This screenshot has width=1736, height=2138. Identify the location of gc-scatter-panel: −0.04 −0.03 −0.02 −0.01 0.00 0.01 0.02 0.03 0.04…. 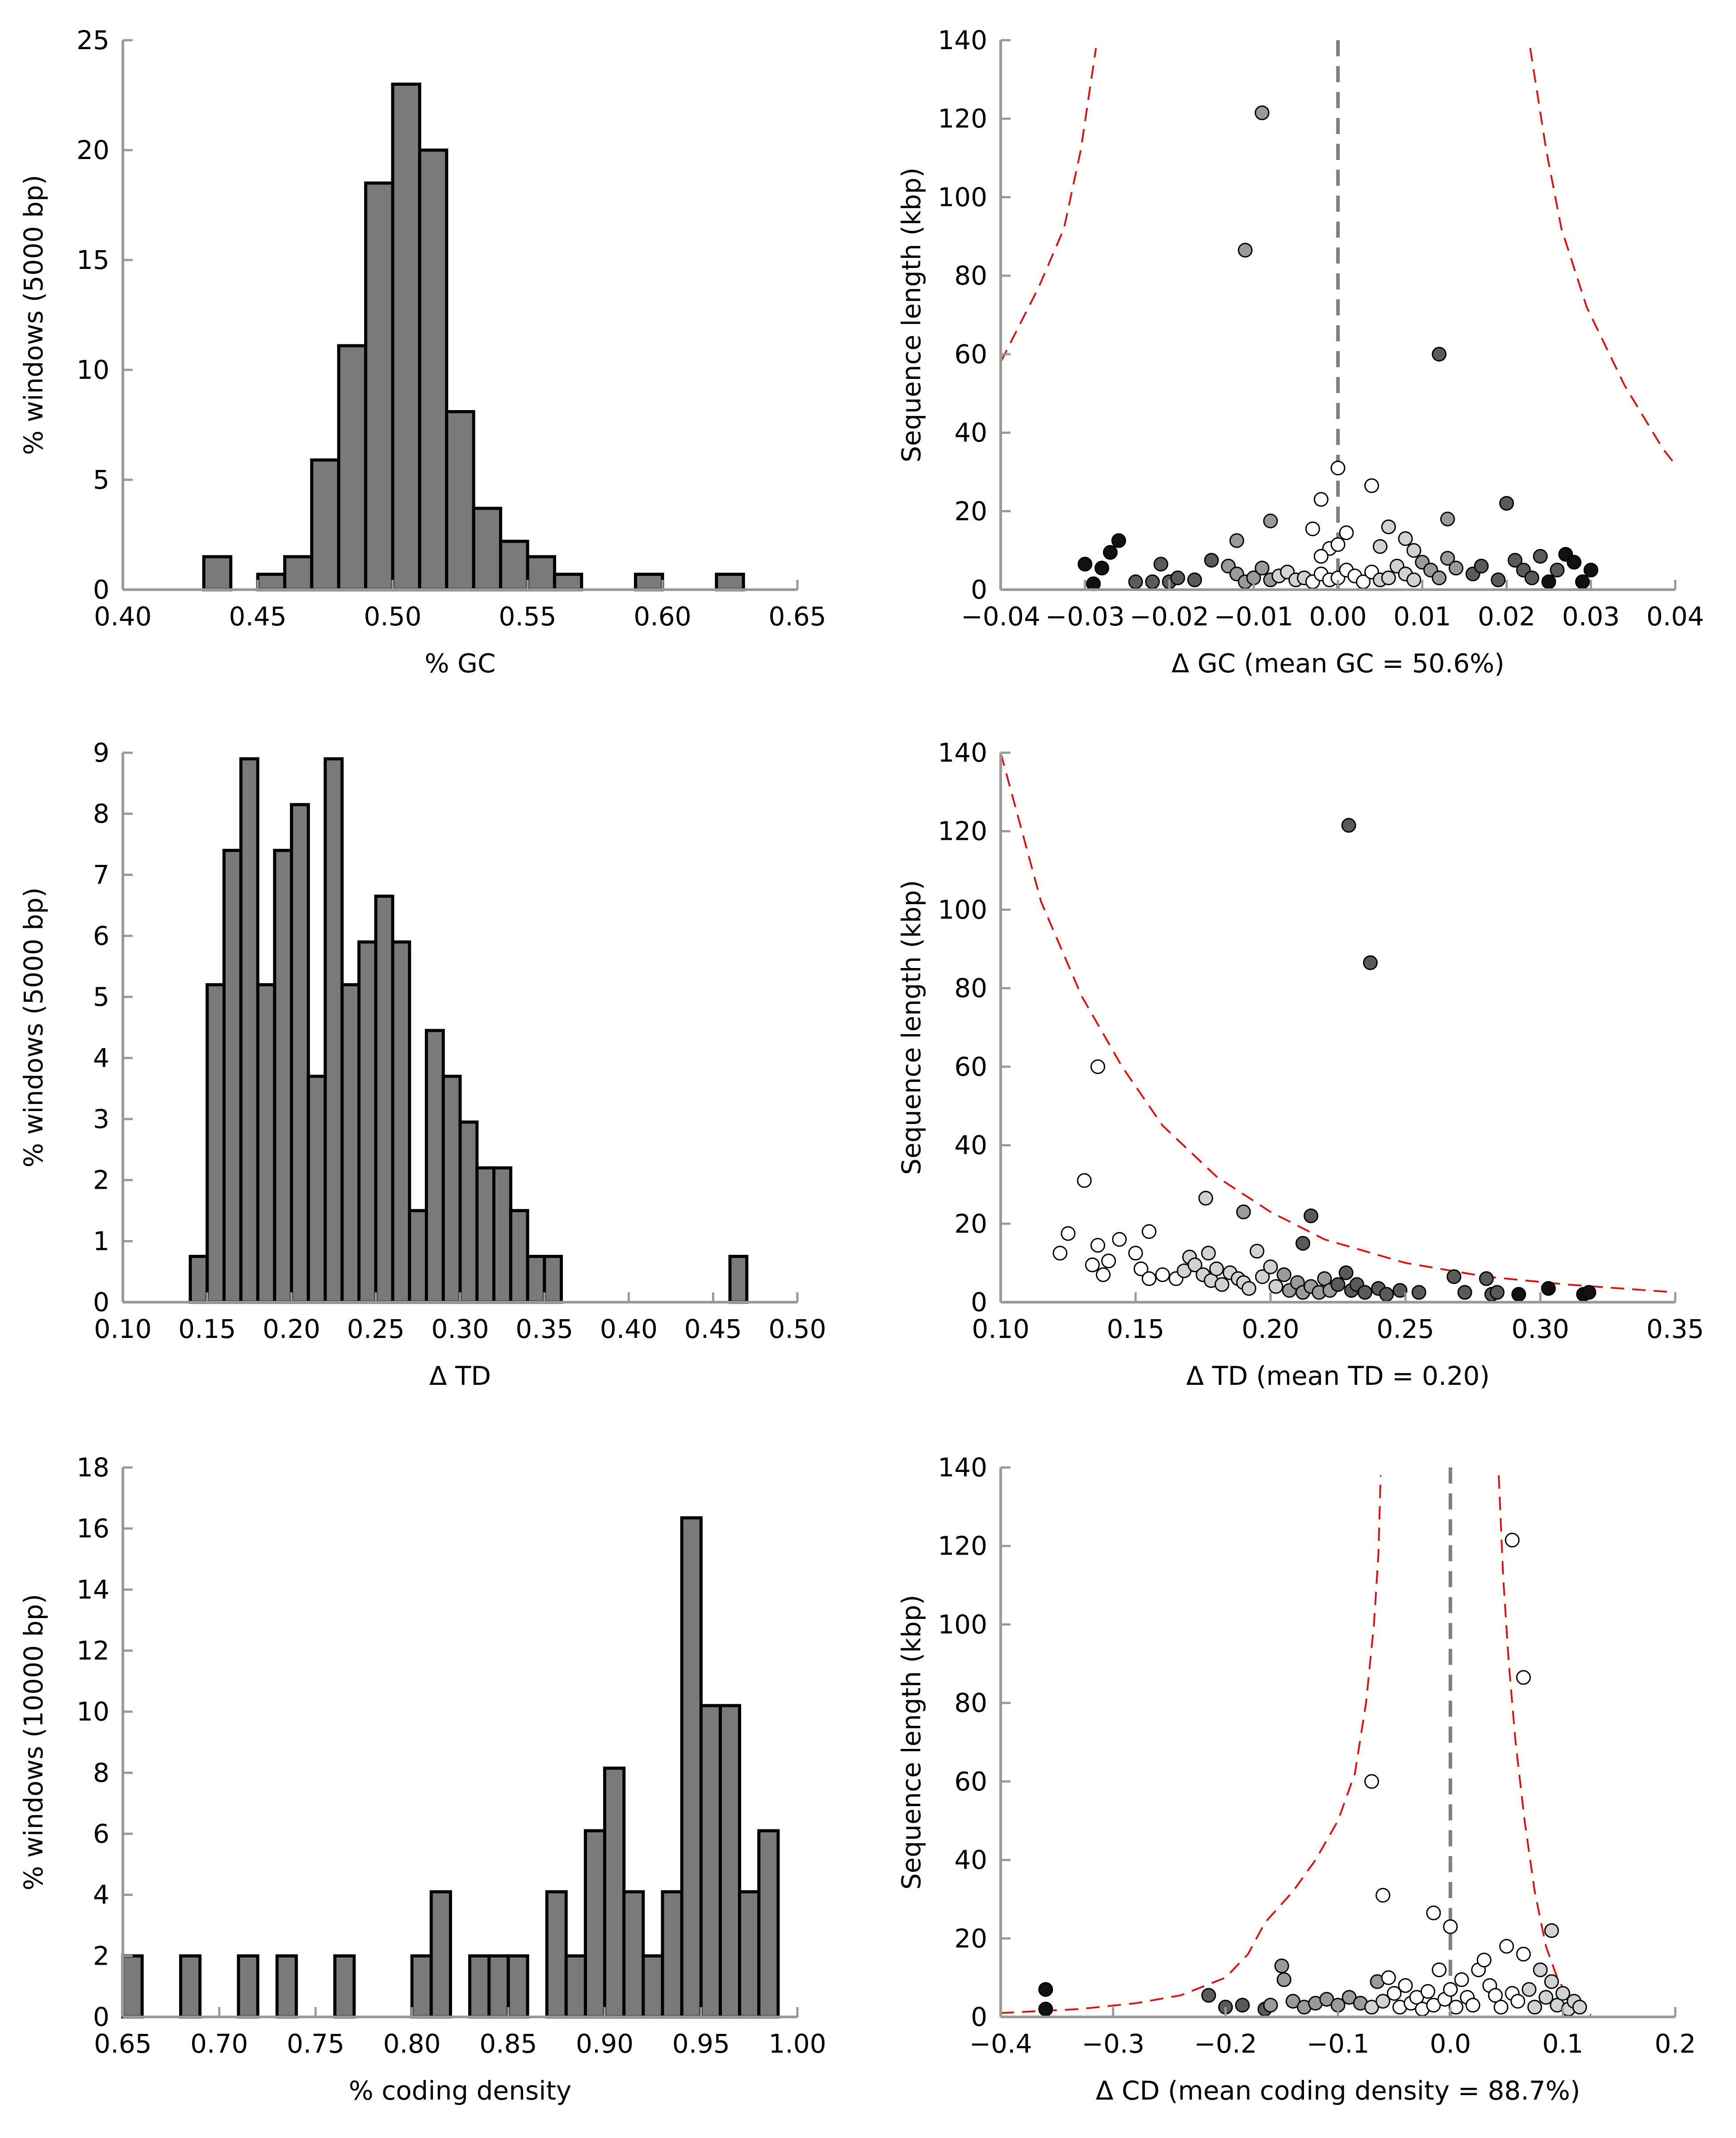
(1300, 352).